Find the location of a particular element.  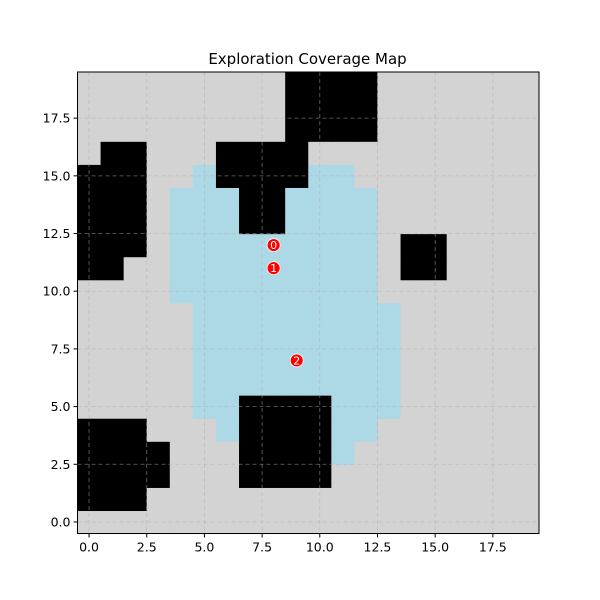

x-tick-label: 7.5 is located at coordinates (262, 547).